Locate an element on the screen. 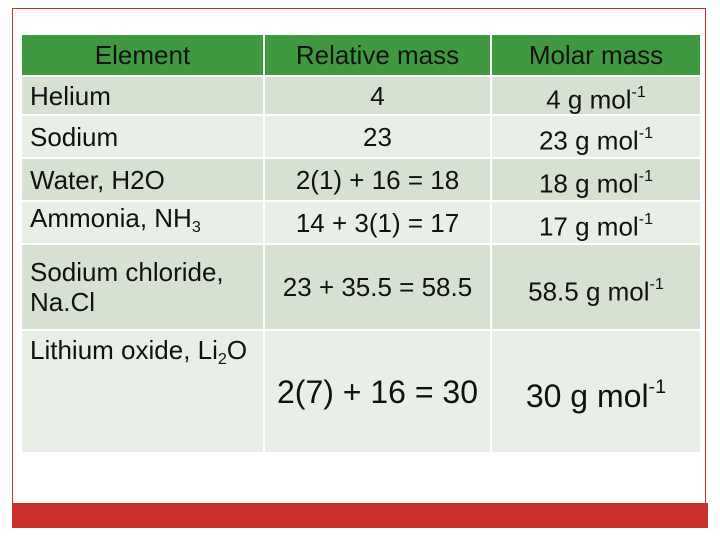 The image size is (720, 540). cell-text: Sodium chloride, Na.Cl is located at coordinates (127, 287).